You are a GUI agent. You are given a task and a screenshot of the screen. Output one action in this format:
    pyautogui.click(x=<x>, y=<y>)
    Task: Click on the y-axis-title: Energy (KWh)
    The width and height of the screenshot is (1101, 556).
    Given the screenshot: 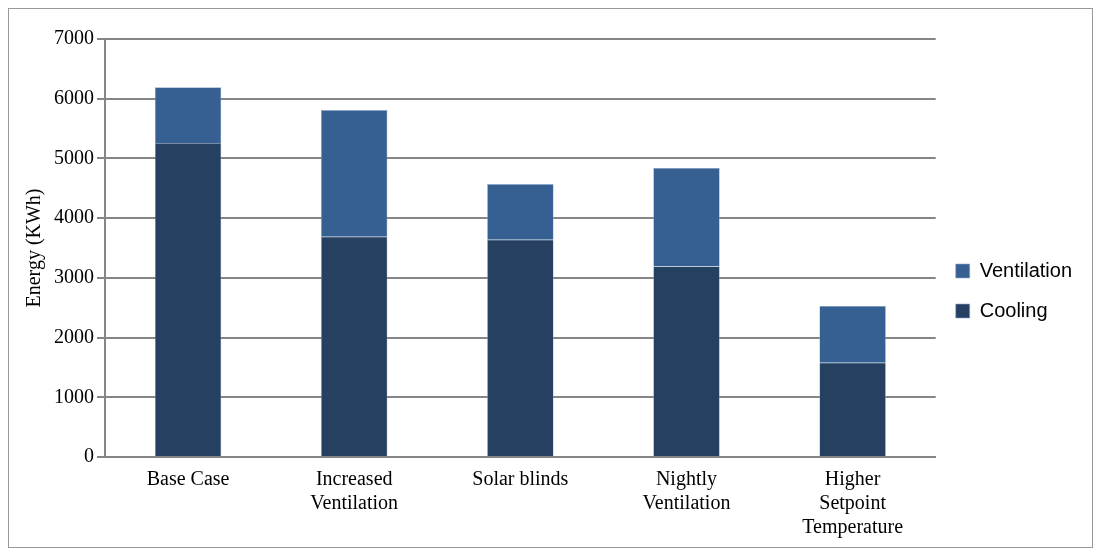 What is the action you would take?
    pyautogui.click(x=34, y=248)
    